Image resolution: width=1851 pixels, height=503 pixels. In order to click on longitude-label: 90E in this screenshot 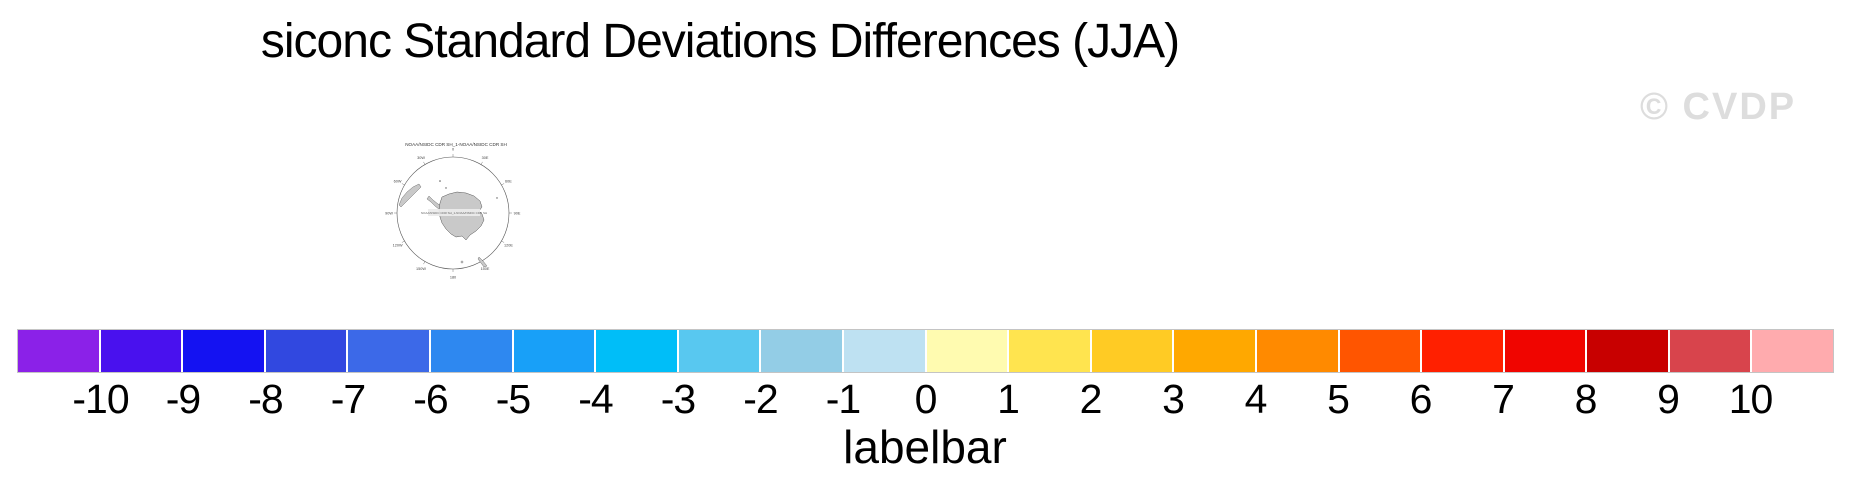, I will do `click(517, 213)`.